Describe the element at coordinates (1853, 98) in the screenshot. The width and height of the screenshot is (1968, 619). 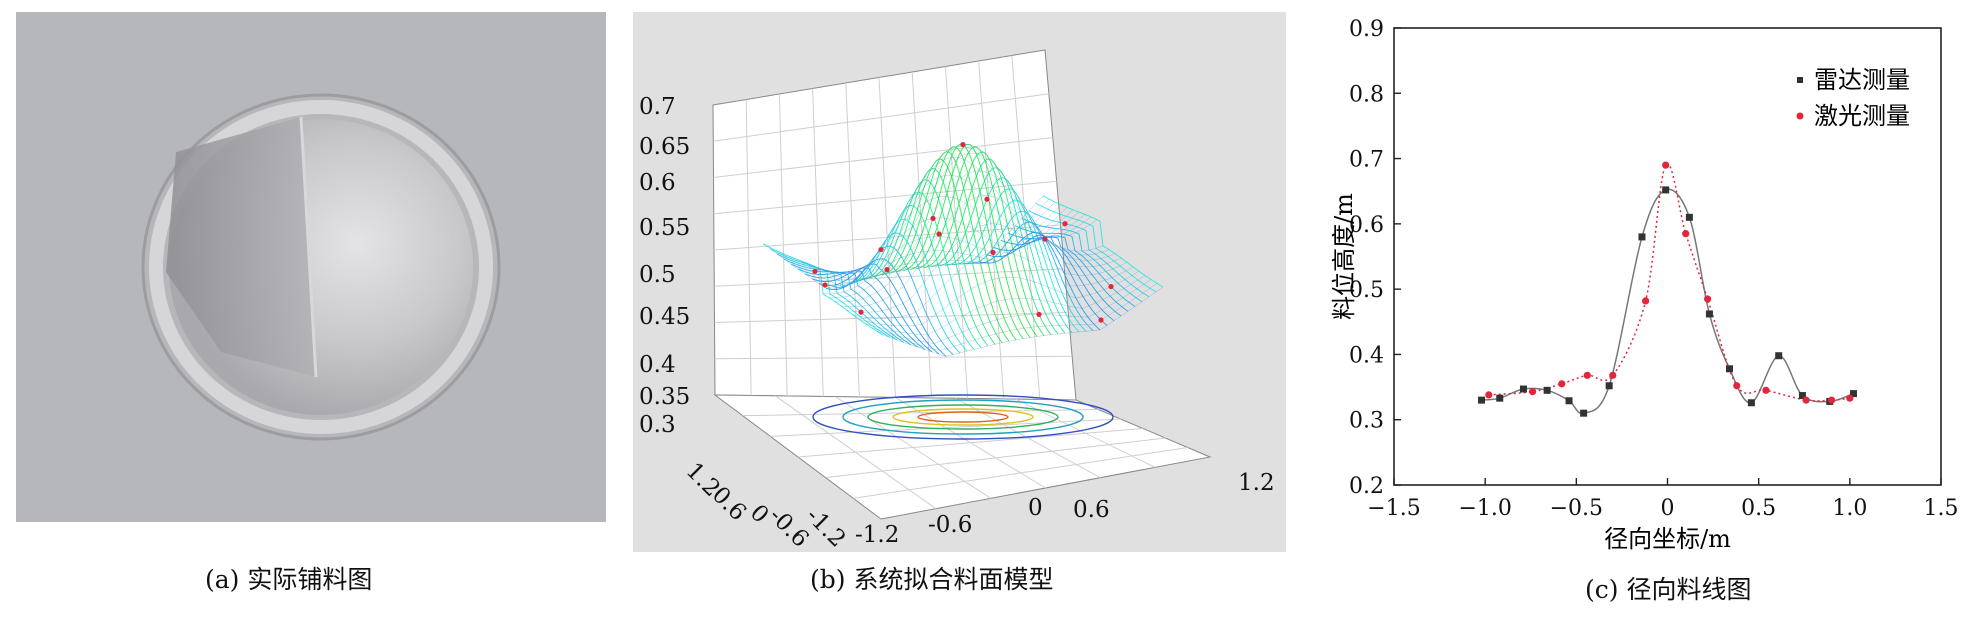
I see `legend: 雷达测量 激光测量` at that location.